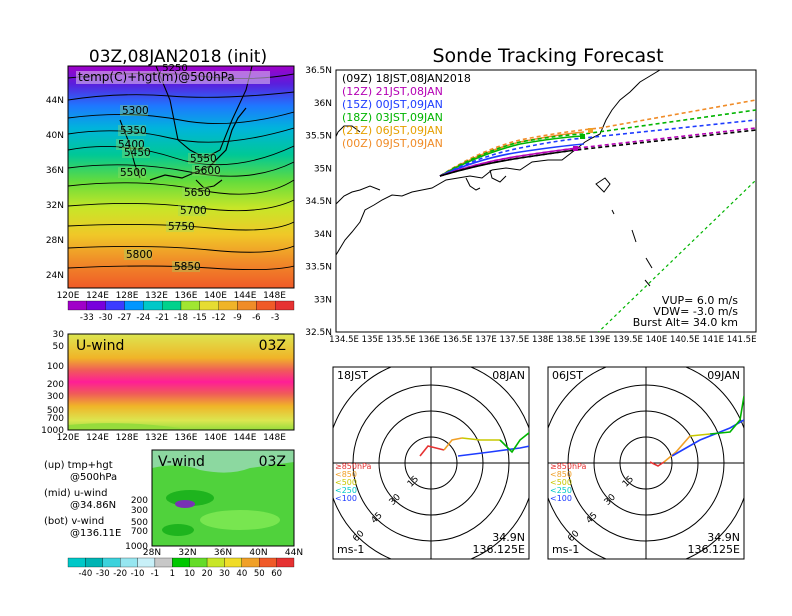 The image size is (792, 616). Describe the element at coordinates (352, 375) in the screenshot. I see `hodo-time: 18JST` at that location.